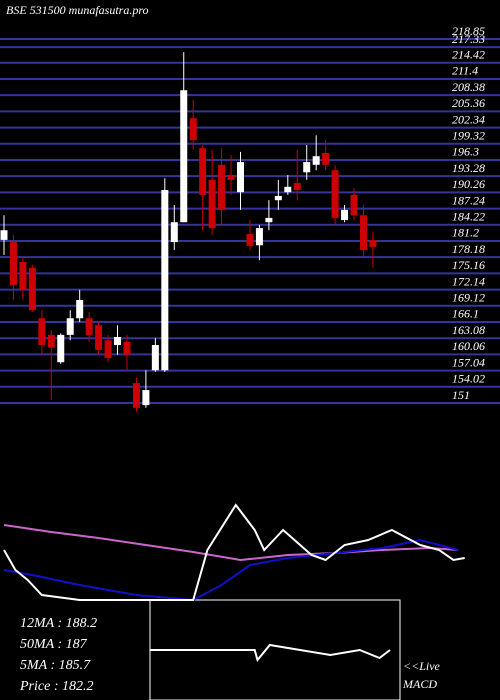  I want to click on y-tick-label: 169.12, so click(468, 298).